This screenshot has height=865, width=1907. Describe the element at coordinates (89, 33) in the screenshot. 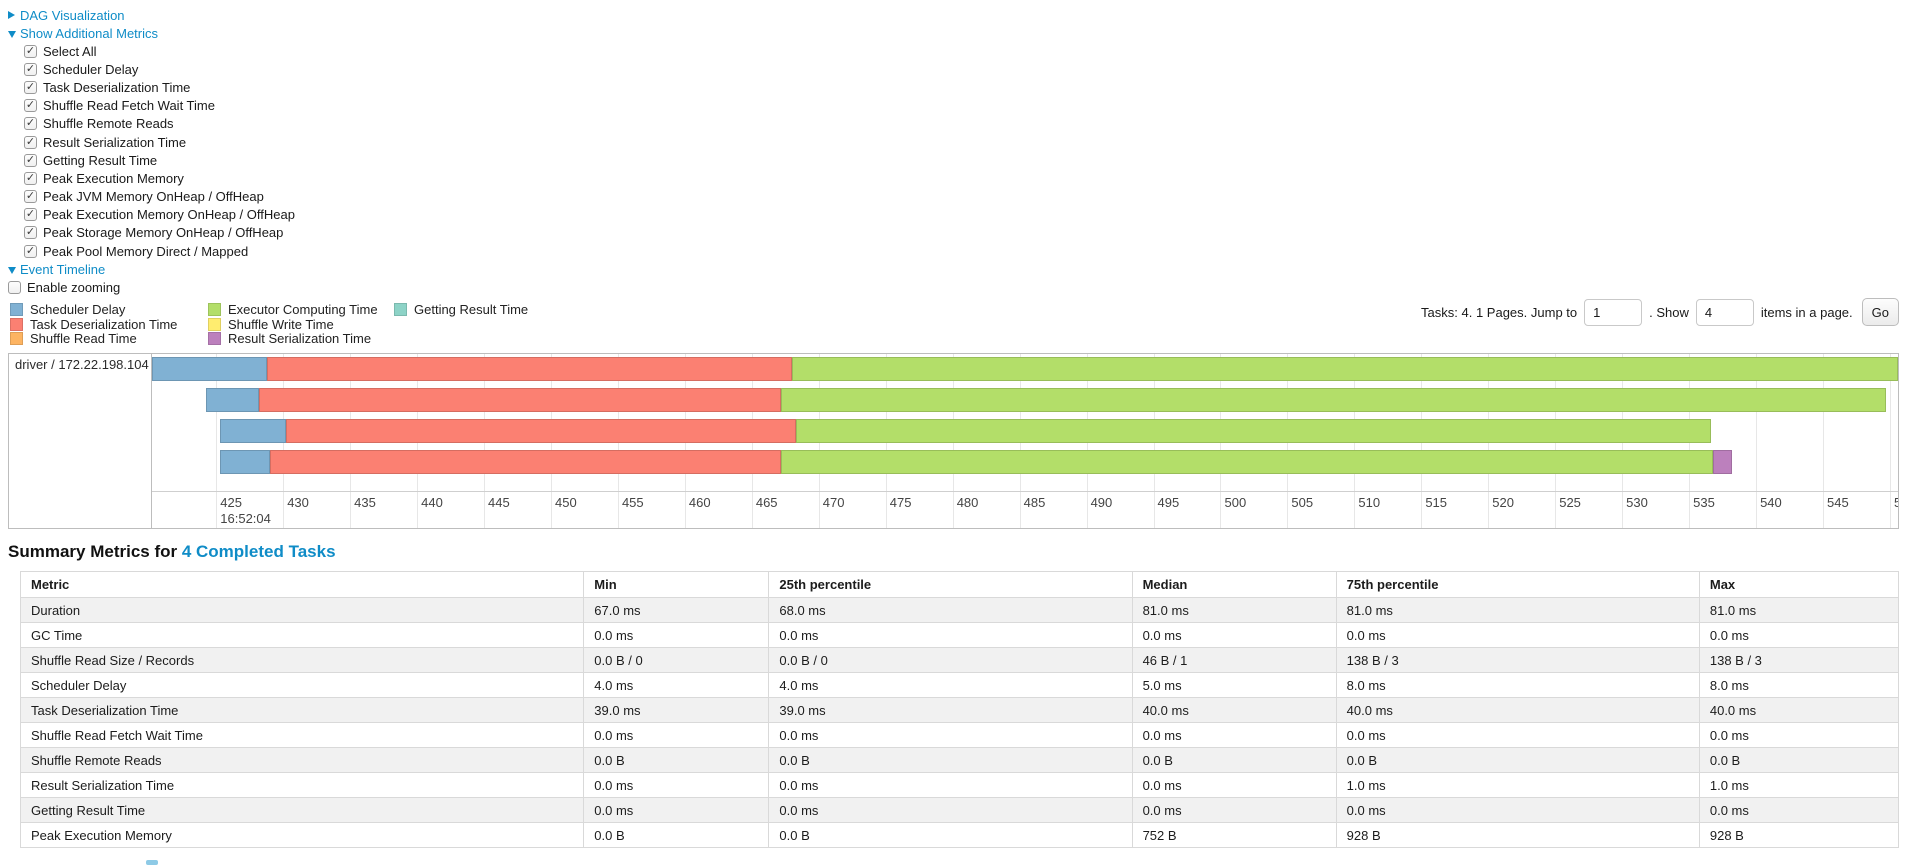

I see `show-additional-metrics-link: Show Additional Metrics` at that location.